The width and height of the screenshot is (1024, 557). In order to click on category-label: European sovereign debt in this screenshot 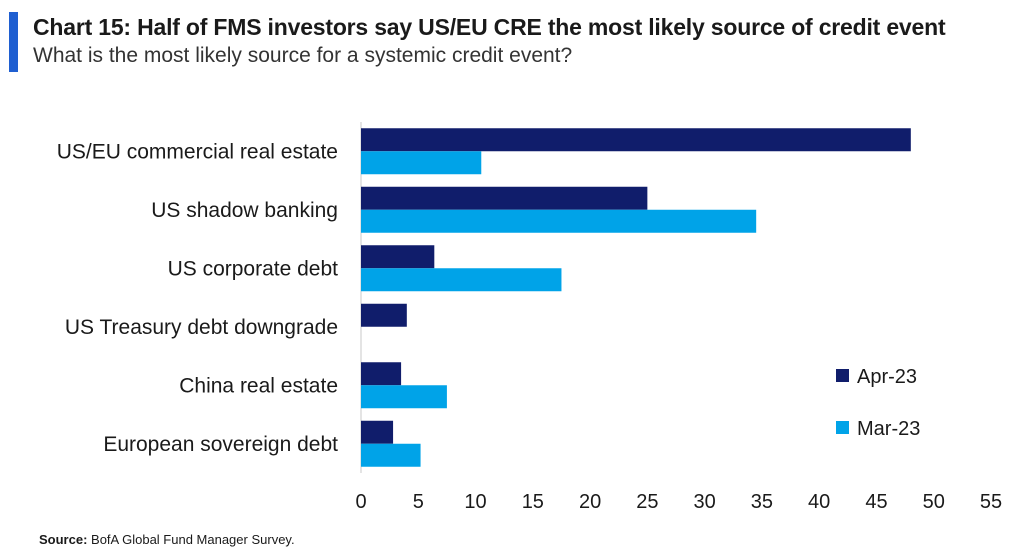, I will do `click(220, 444)`.